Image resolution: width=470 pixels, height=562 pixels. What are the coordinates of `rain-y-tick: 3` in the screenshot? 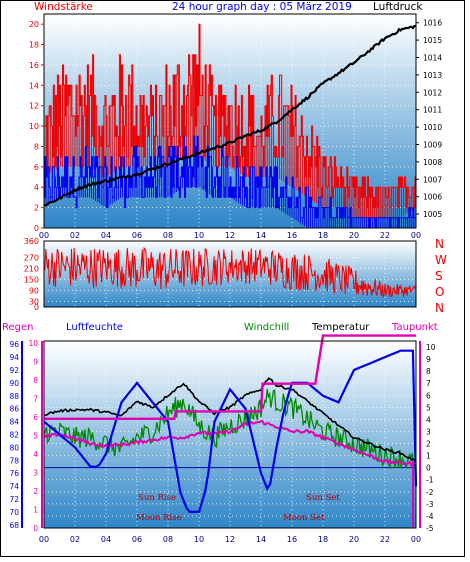 It's located at (35, 473).